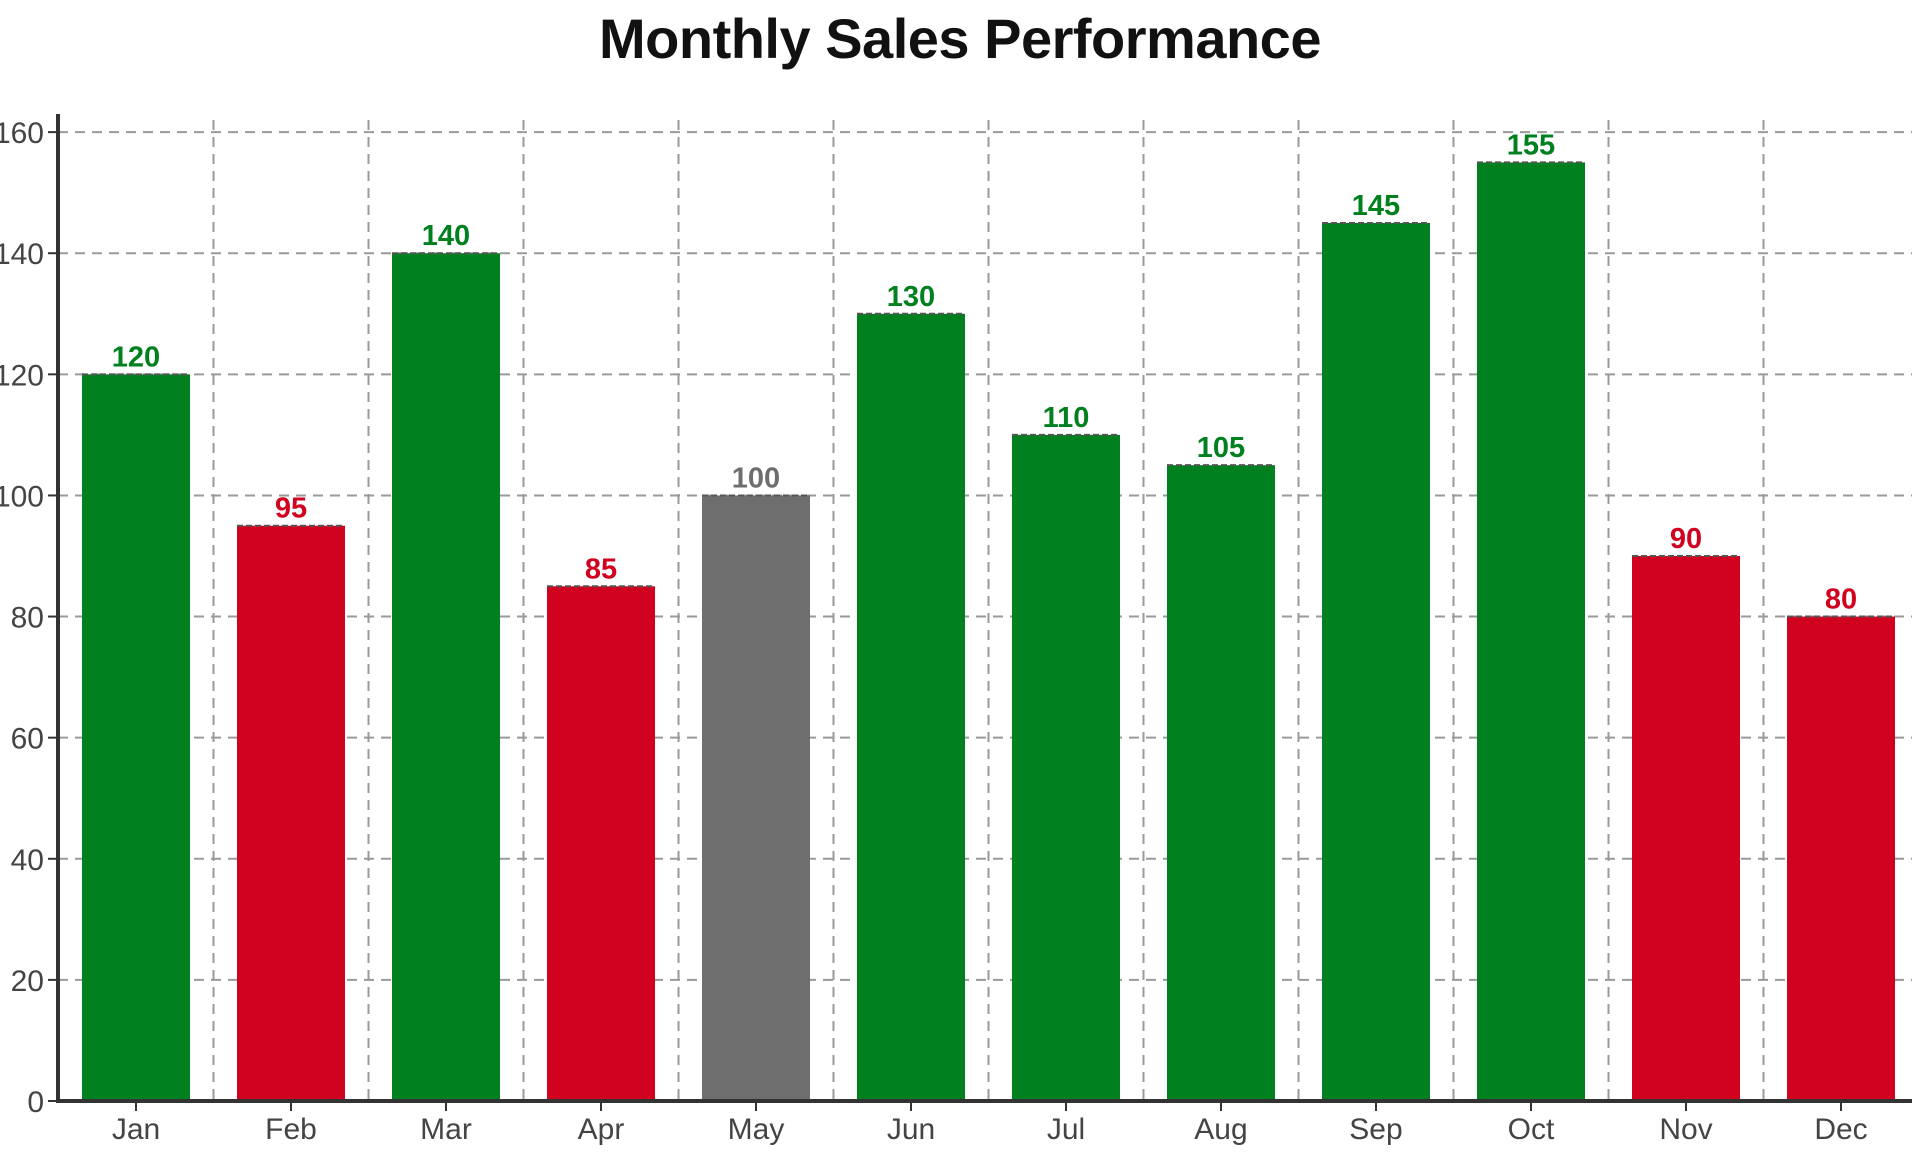 The height and width of the screenshot is (1152, 1920). Describe the element at coordinates (291, 509) in the screenshot. I see `data-label-feb: 95` at that location.